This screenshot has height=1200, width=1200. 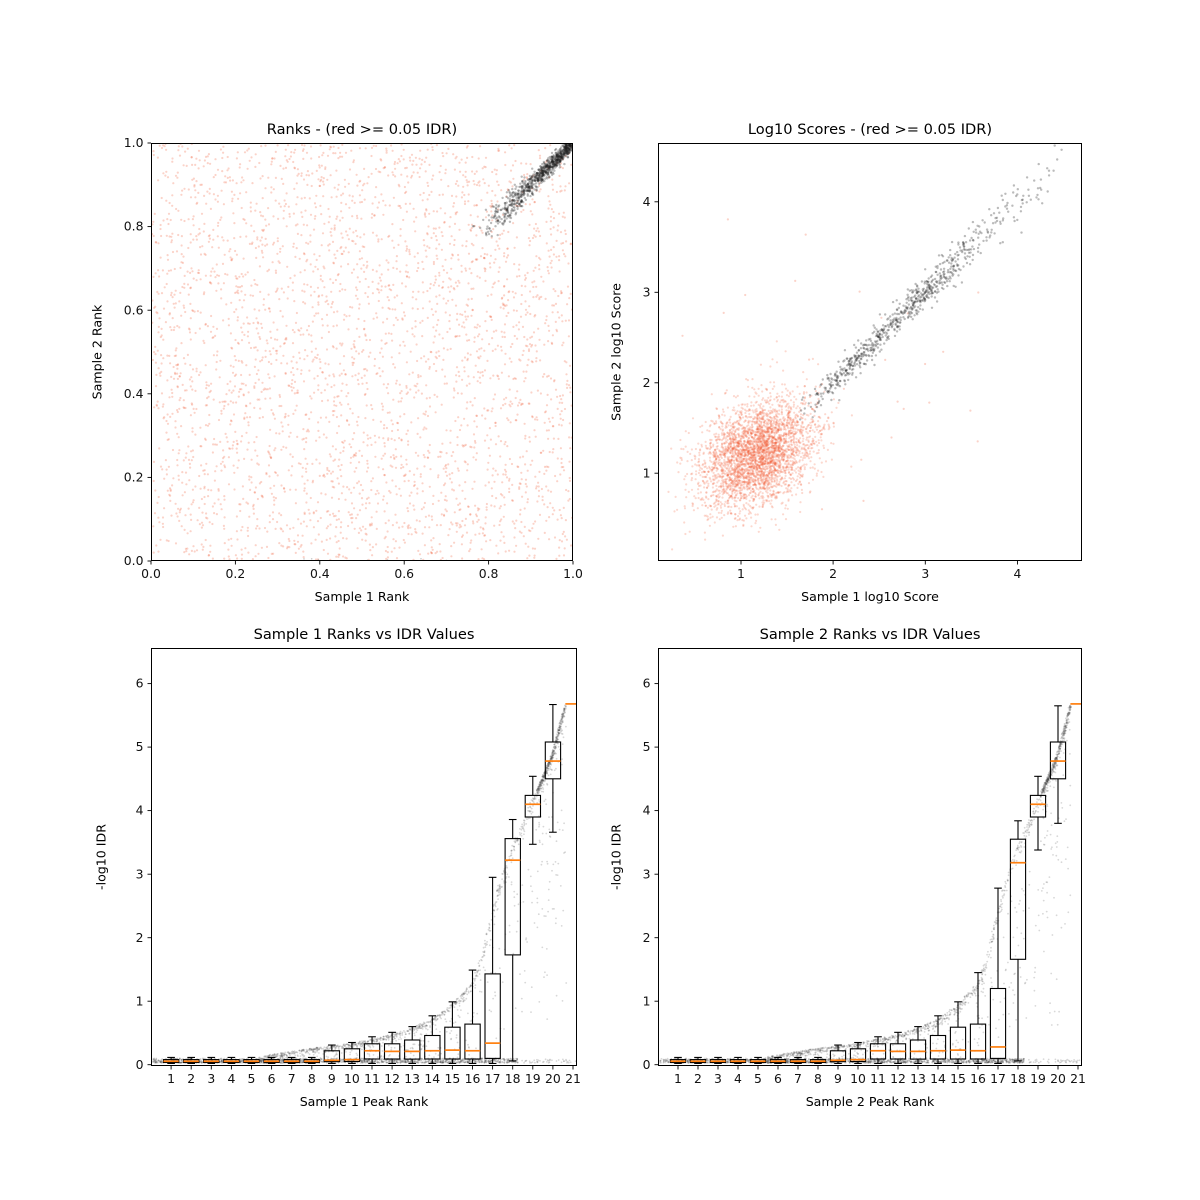 I want to click on x-axis-label: Sample 1 Peak Rank, so click(x=364, y=1101).